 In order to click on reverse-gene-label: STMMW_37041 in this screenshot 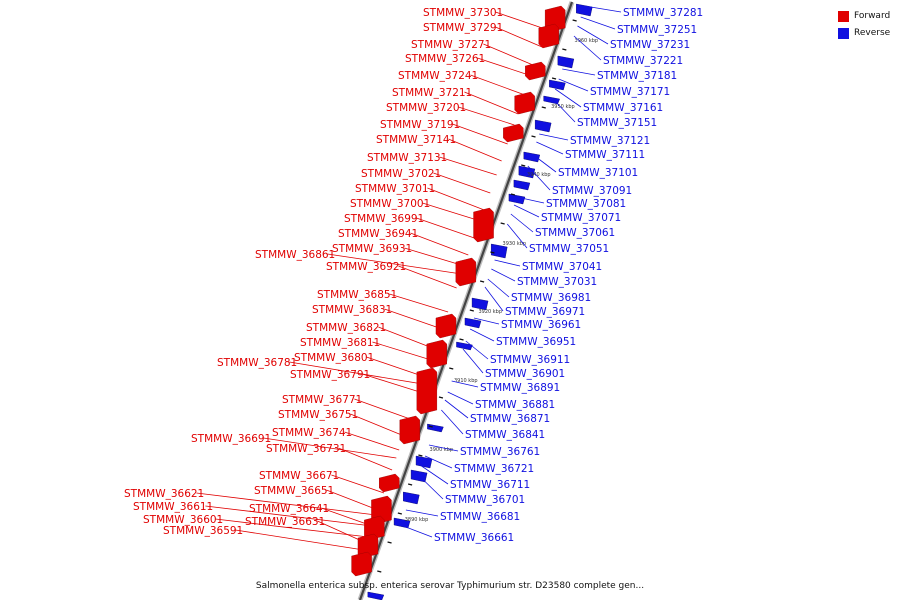, I will do `click(562, 267)`.